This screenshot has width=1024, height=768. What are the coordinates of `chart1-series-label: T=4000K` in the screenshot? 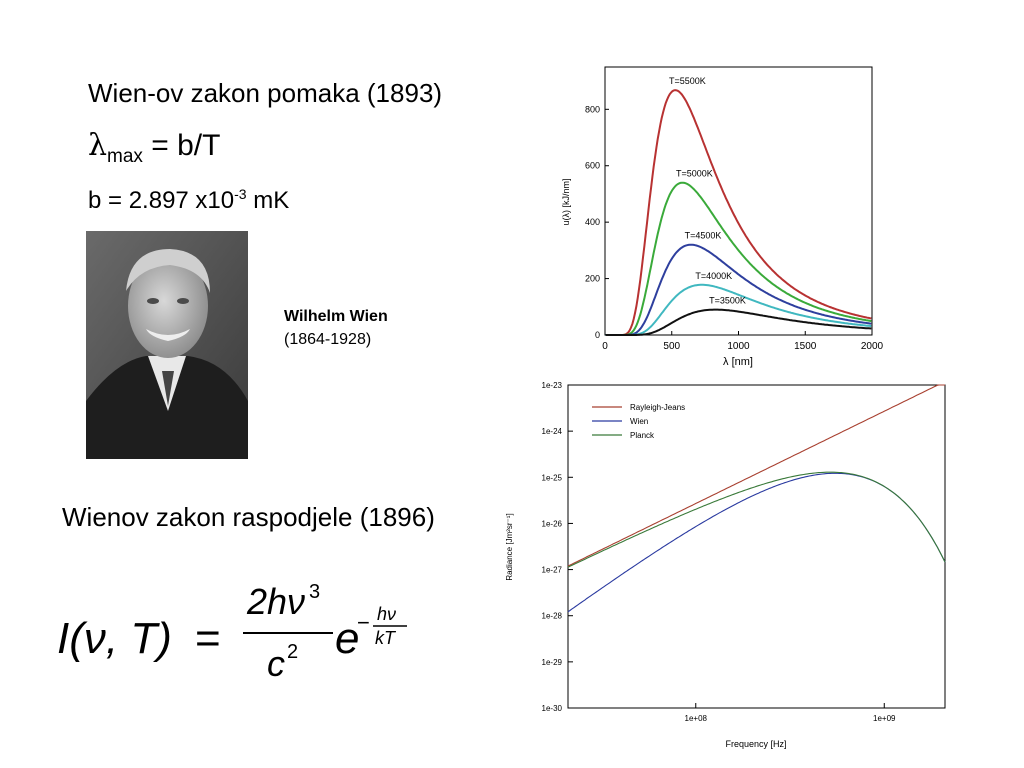 It's located at (713, 276).